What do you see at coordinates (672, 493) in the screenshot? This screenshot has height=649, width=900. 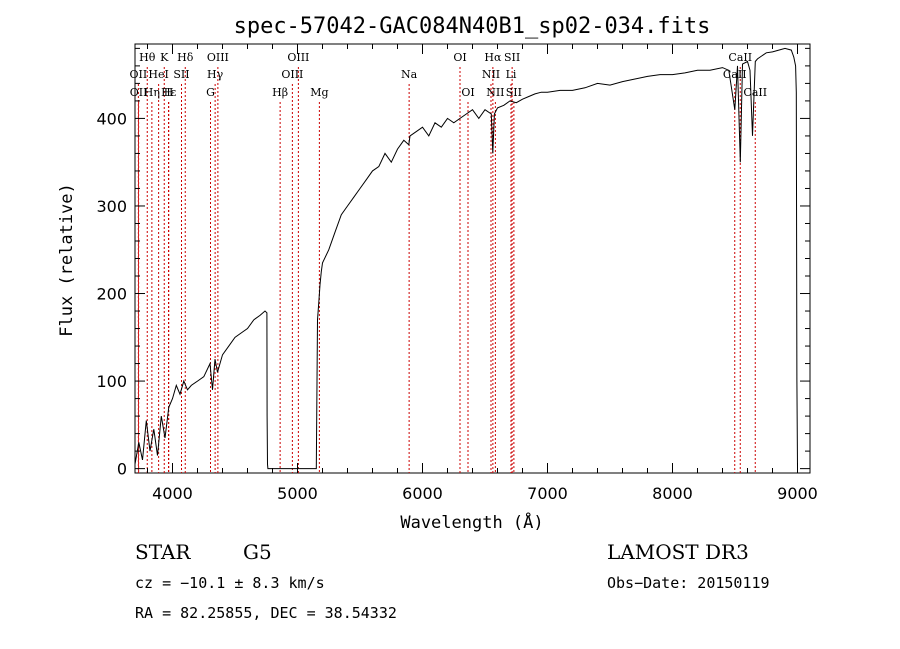 I see `x-tick-label: 8000` at bounding box center [672, 493].